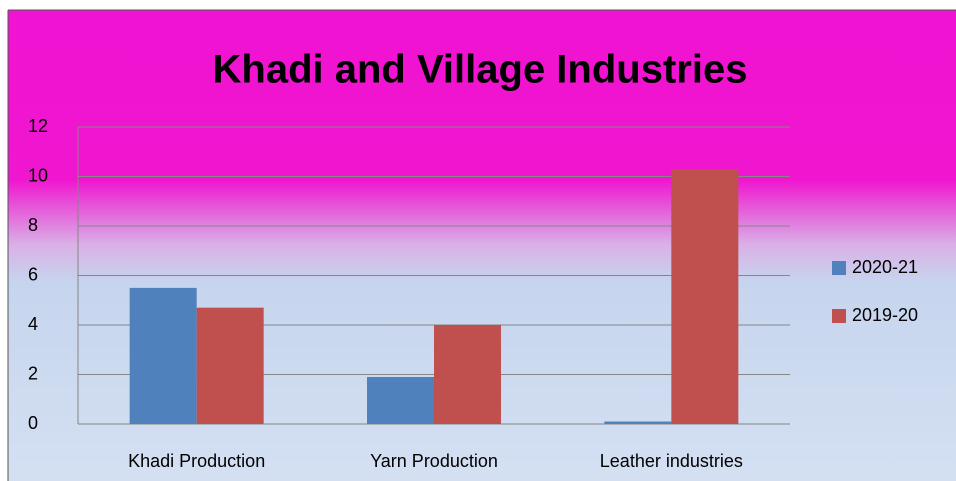  What do you see at coordinates (33, 324) in the screenshot?
I see `y-tick-label: 4` at bounding box center [33, 324].